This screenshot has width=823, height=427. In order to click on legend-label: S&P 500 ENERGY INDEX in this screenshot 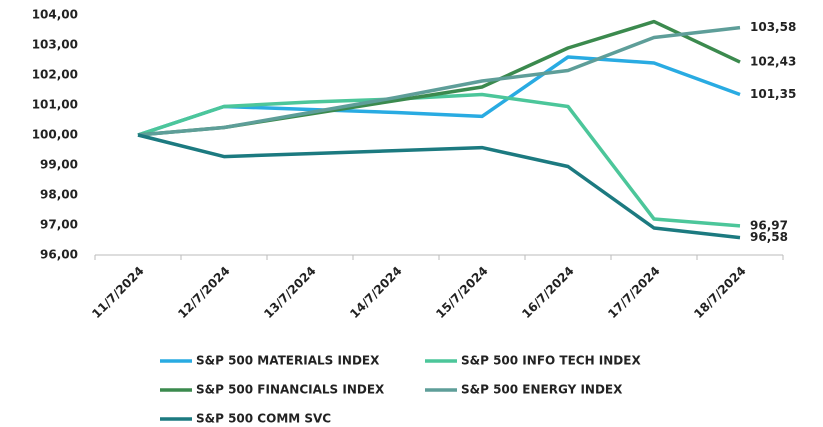, I will do `click(542, 390)`.